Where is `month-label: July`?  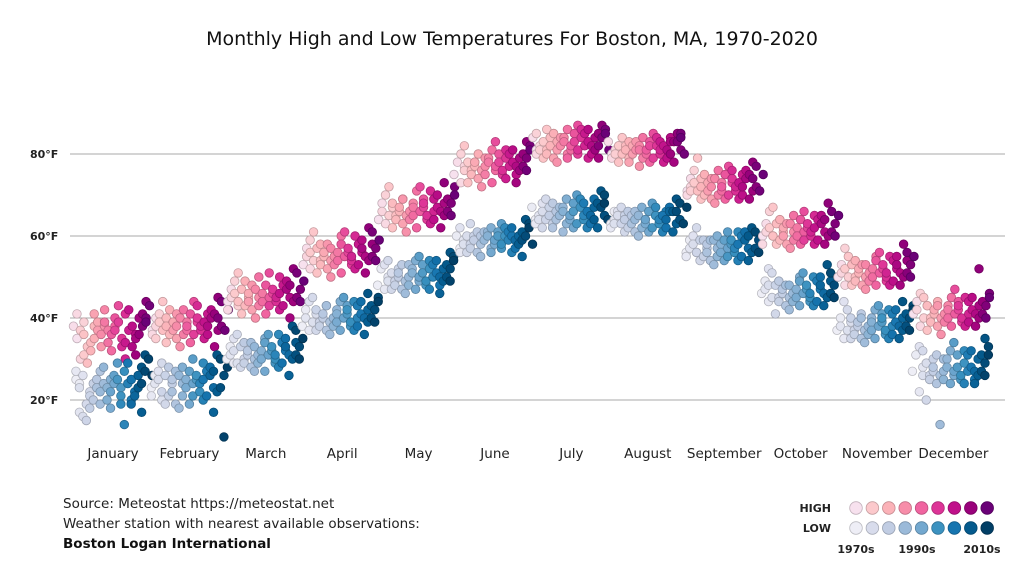 month-label: July is located at coordinates (570, 454).